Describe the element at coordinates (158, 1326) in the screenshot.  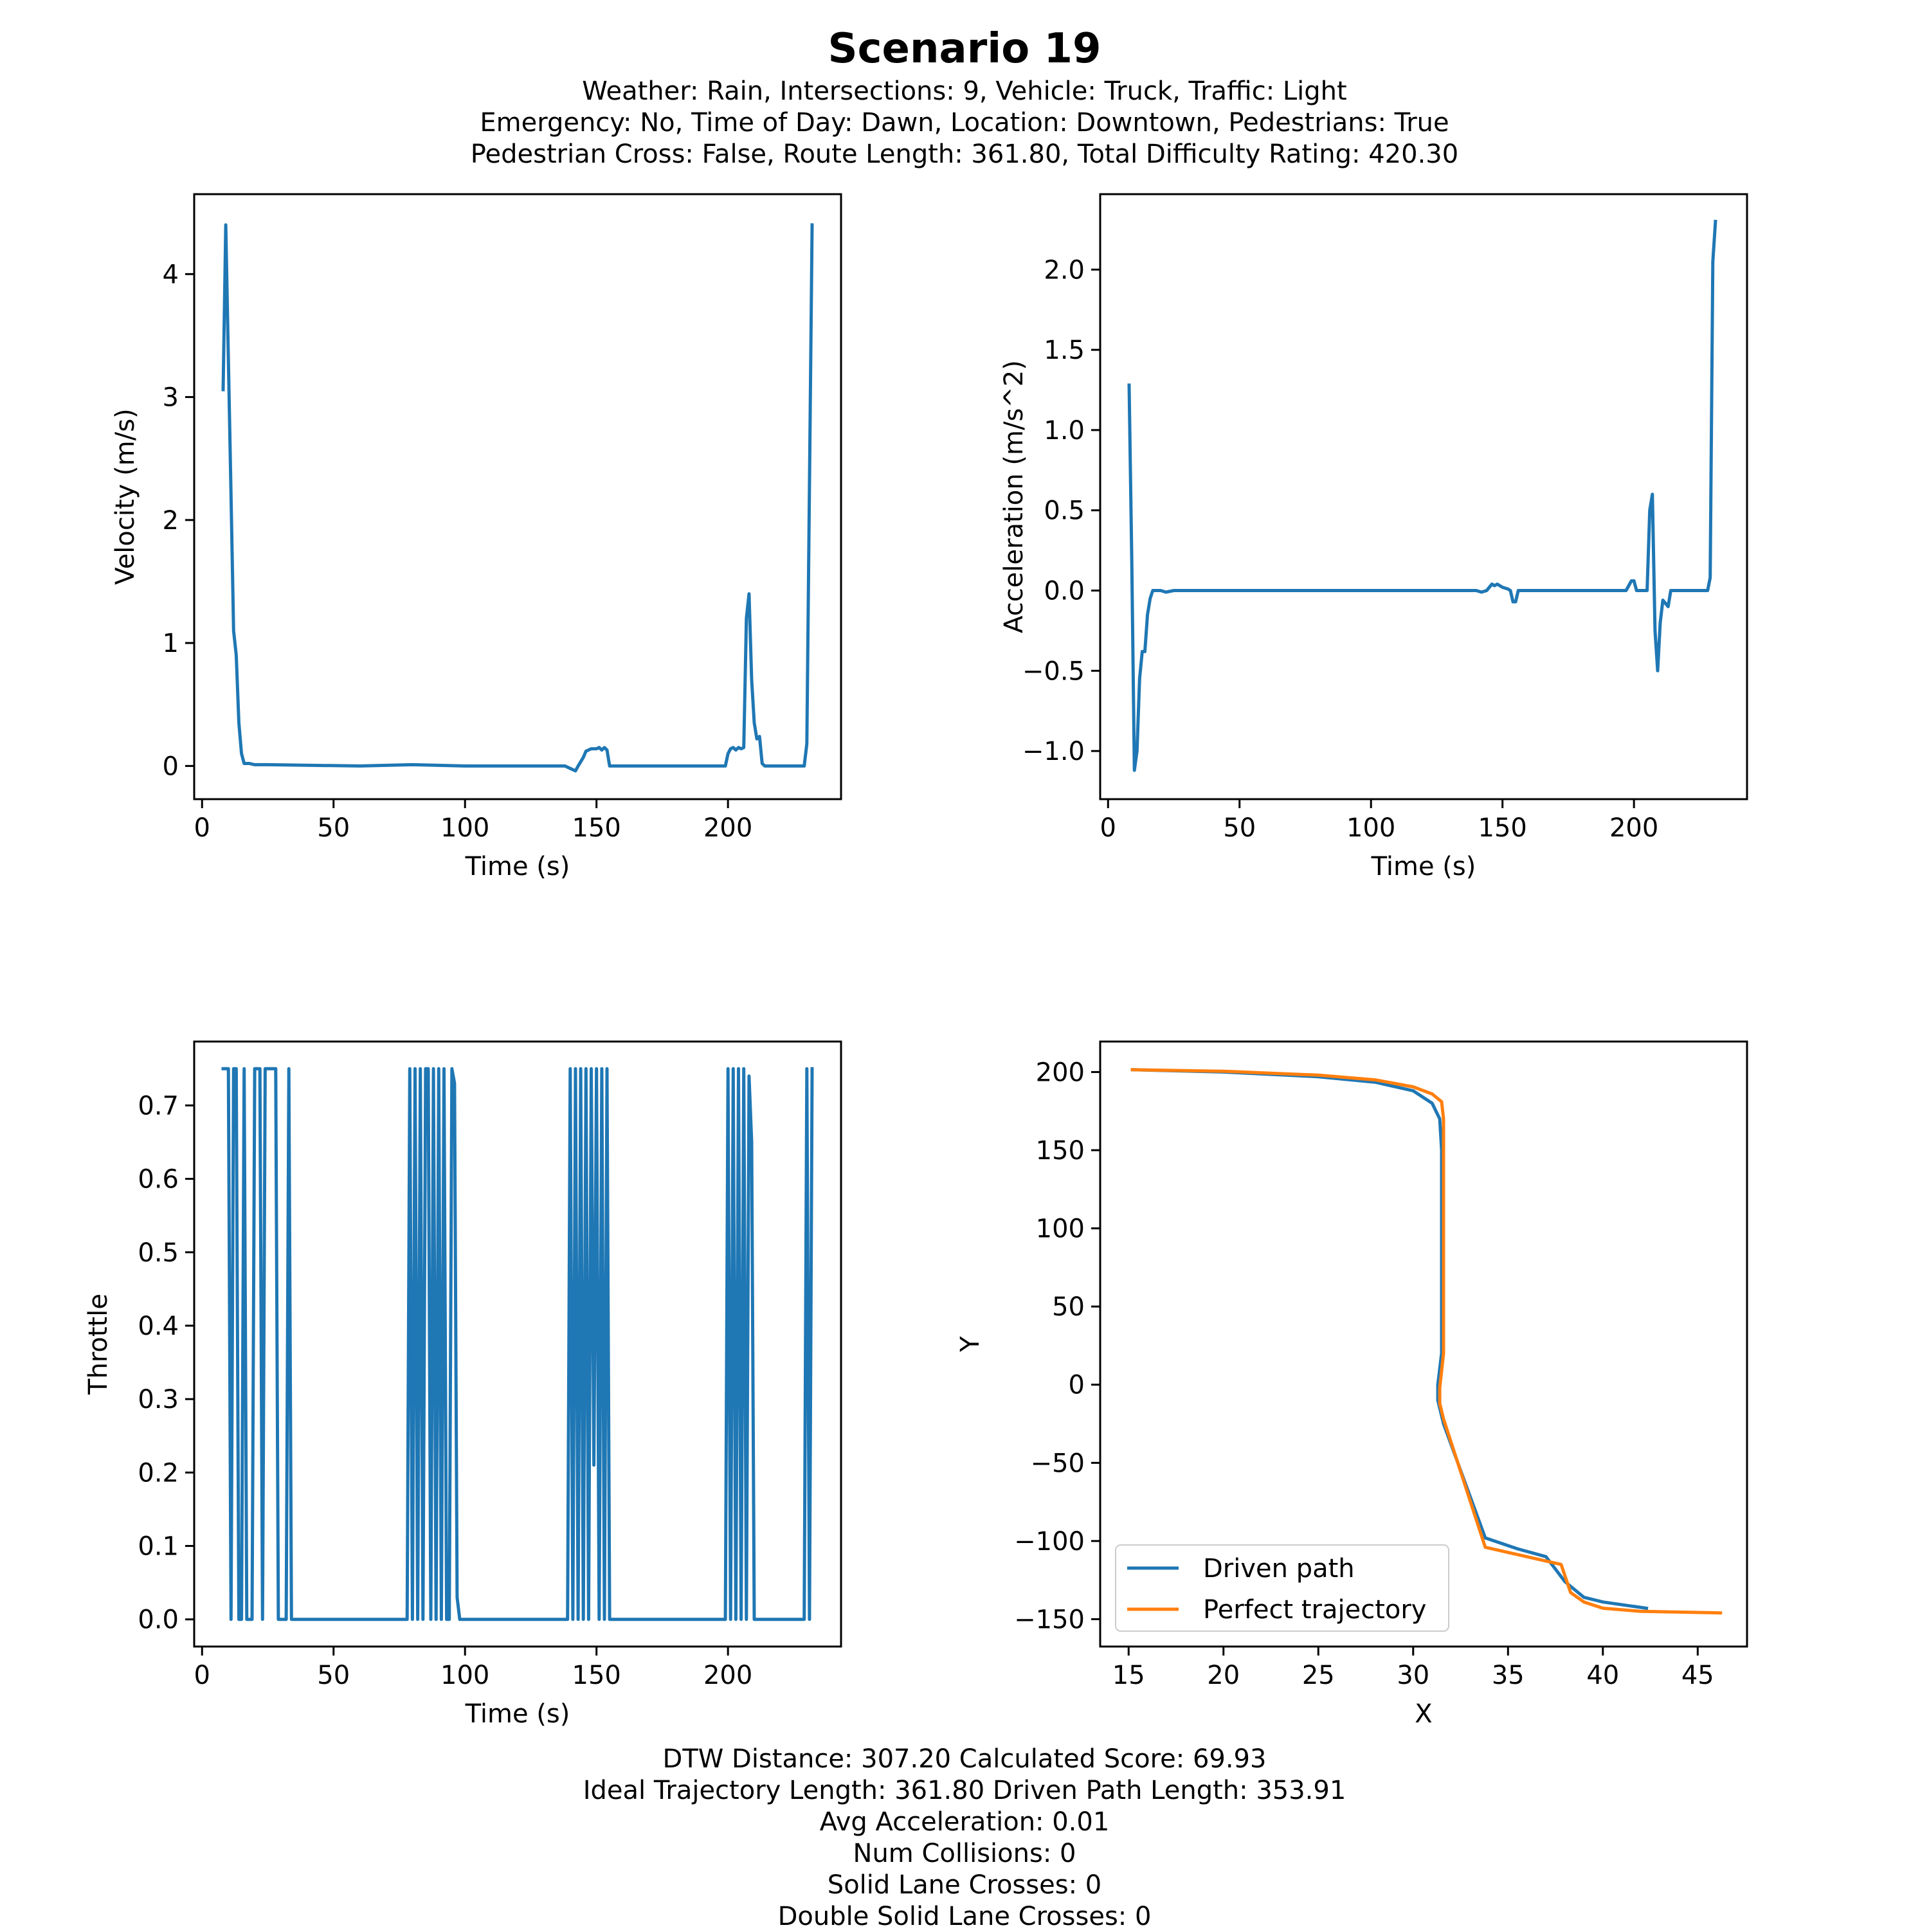
I see `throttle-ytick-label: 0.4` at that location.